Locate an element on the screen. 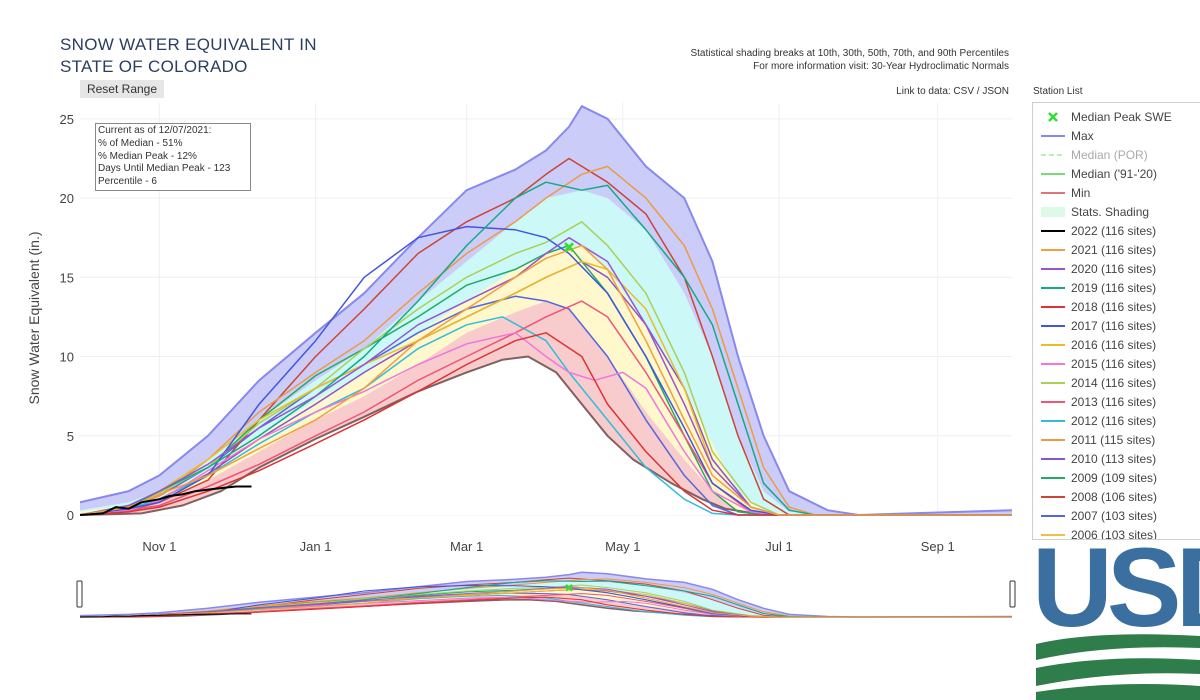 This screenshot has height=700, width=1200. legend-label: 2016 (116 sites) is located at coordinates (1114, 345).